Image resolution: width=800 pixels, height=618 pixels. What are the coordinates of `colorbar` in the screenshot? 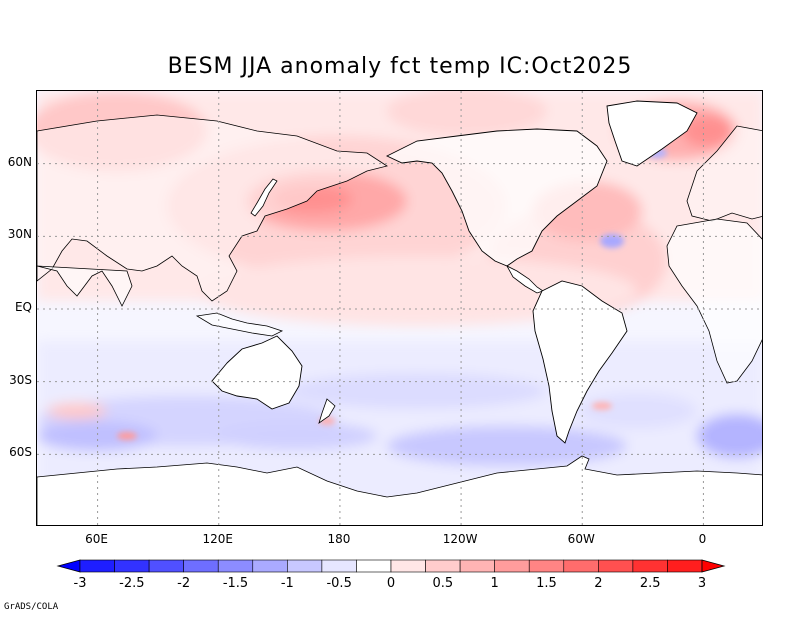 It's located at (391, 566).